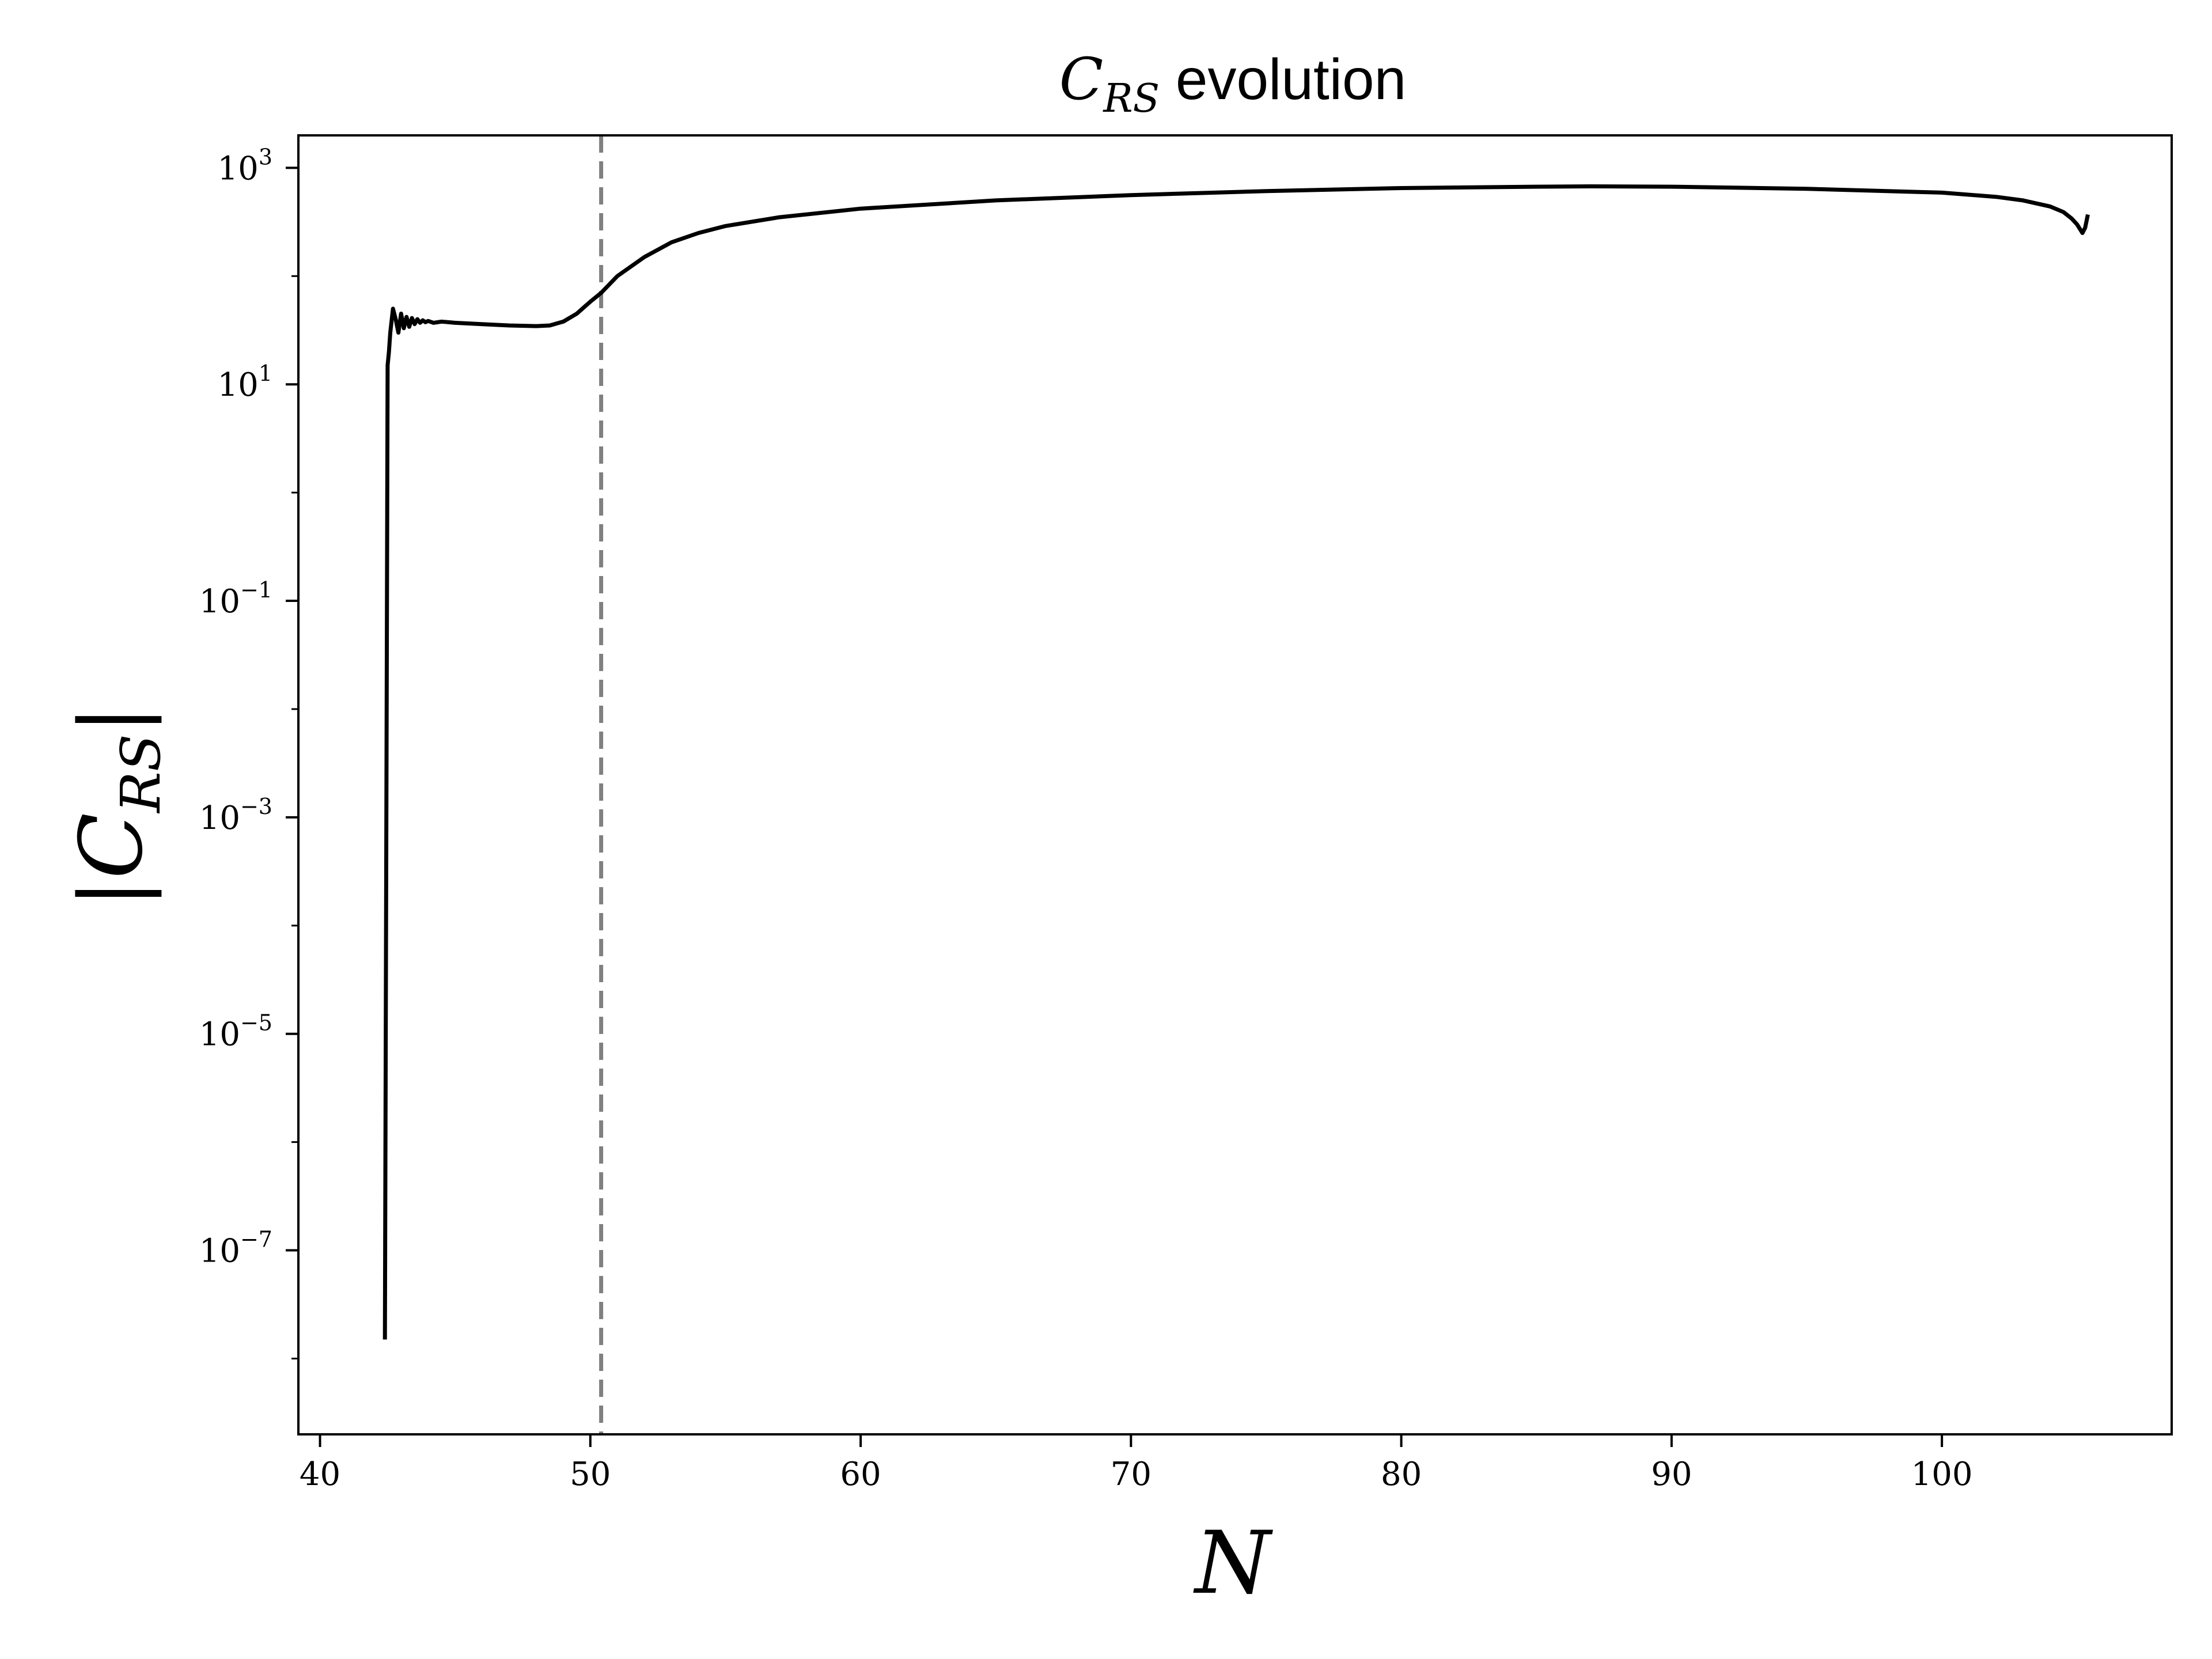 Image resolution: width=2212 pixels, height=1659 pixels. I want to click on y-axis-label: |CRS|, so click(117, 806).